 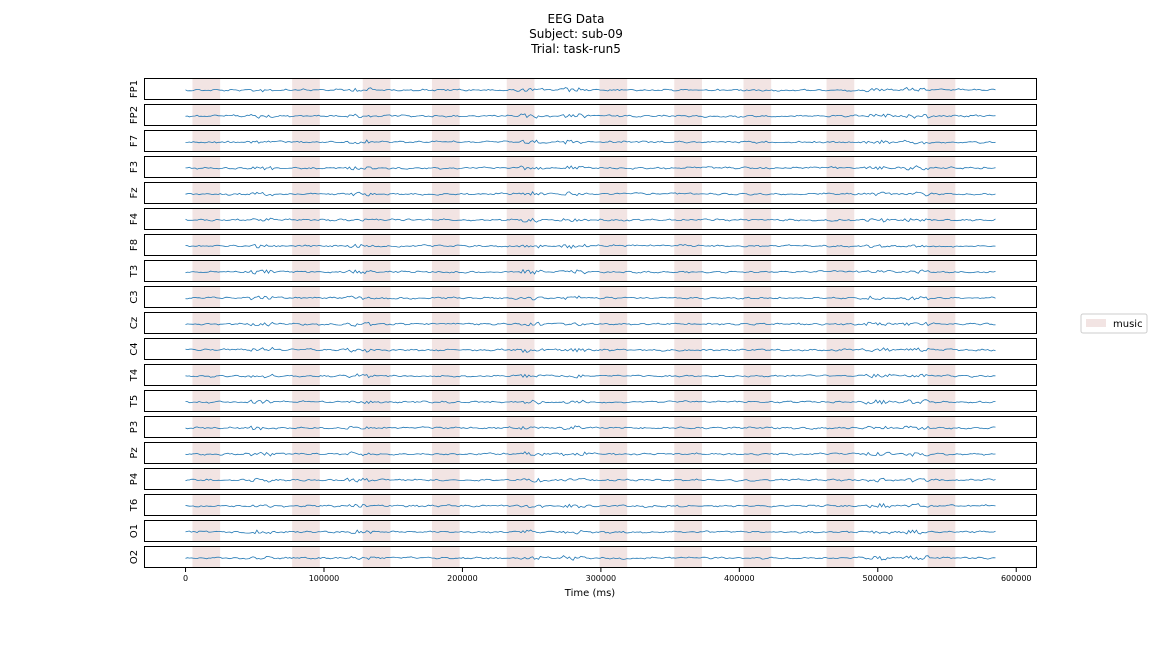 What do you see at coordinates (590, 271) in the screenshot?
I see `panel-frame-t3` at bounding box center [590, 271].